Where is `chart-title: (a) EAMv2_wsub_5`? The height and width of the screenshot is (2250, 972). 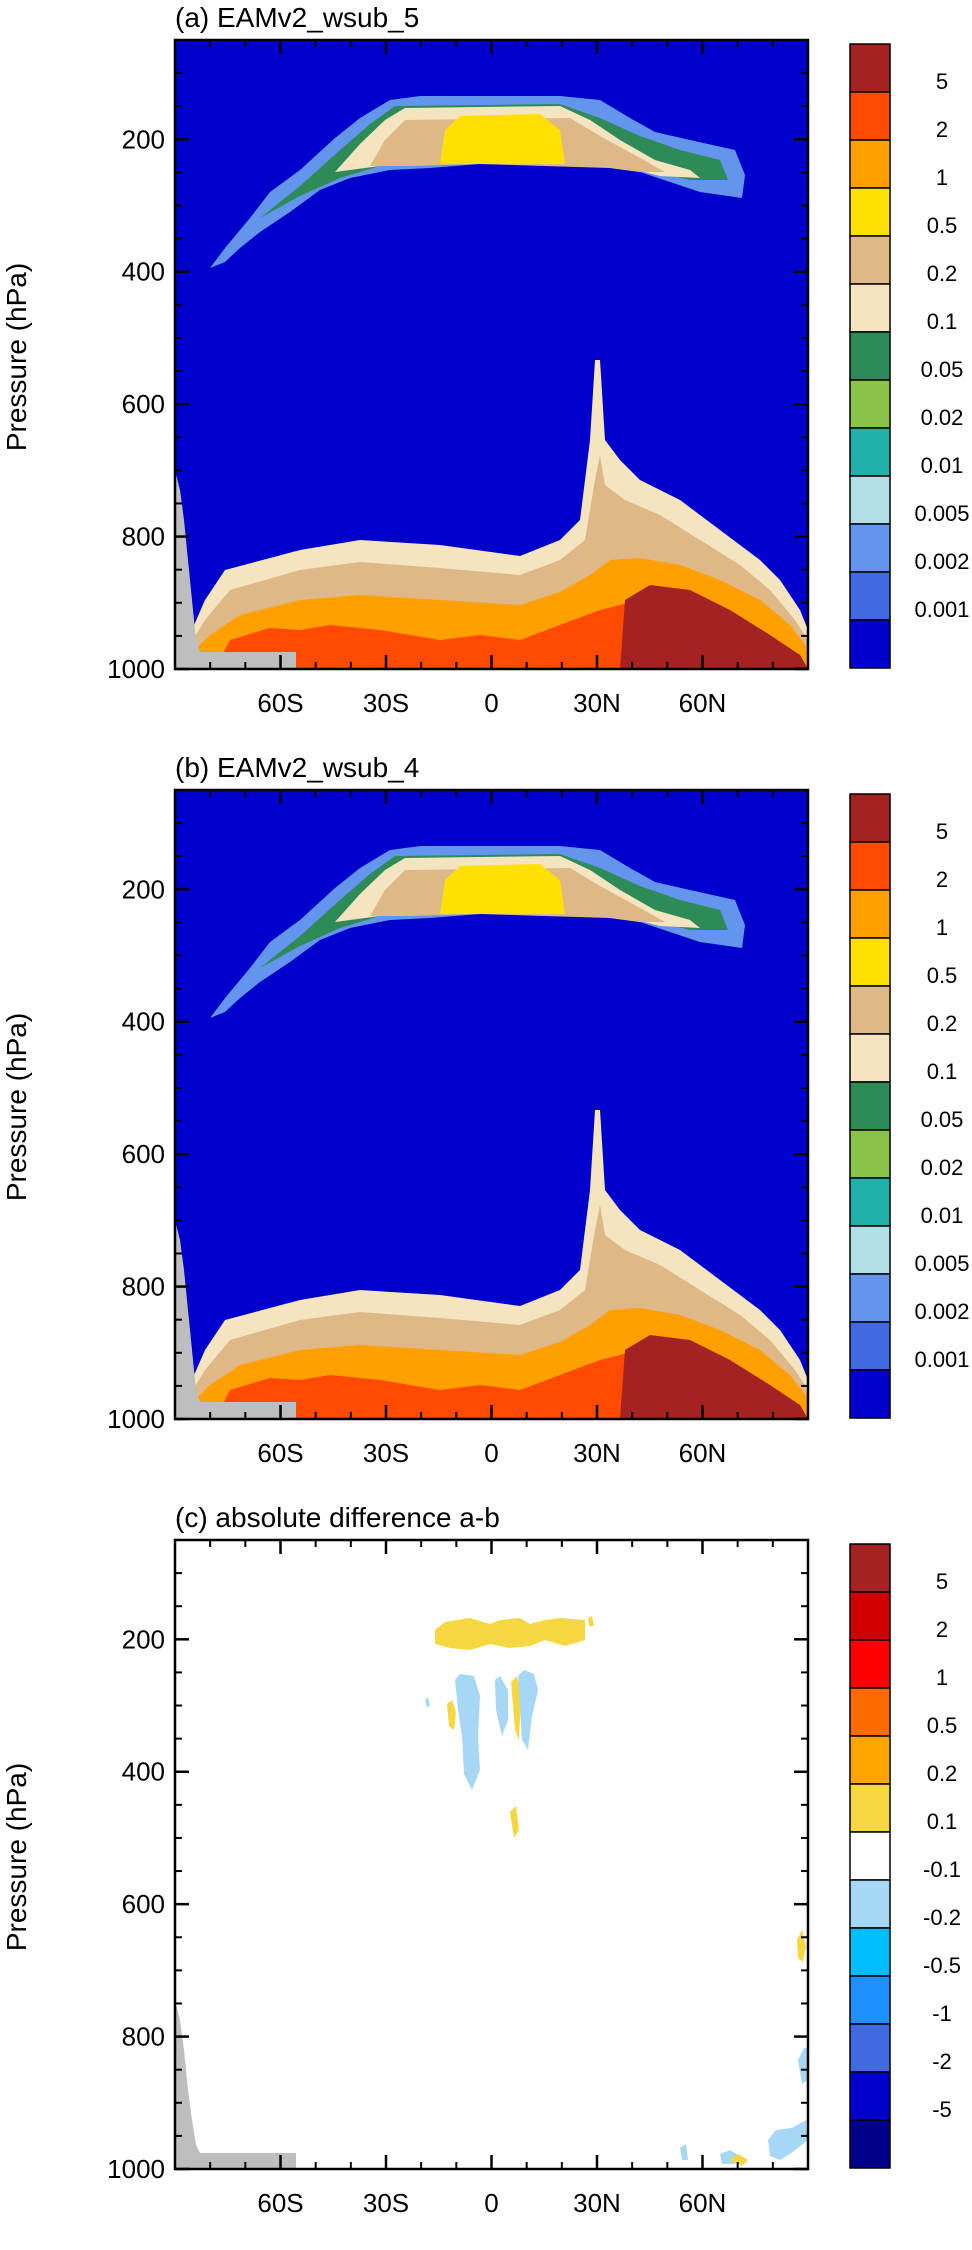 chart-title: (a) EAMv2_wsub_5 is located at coordinates (297, 17).